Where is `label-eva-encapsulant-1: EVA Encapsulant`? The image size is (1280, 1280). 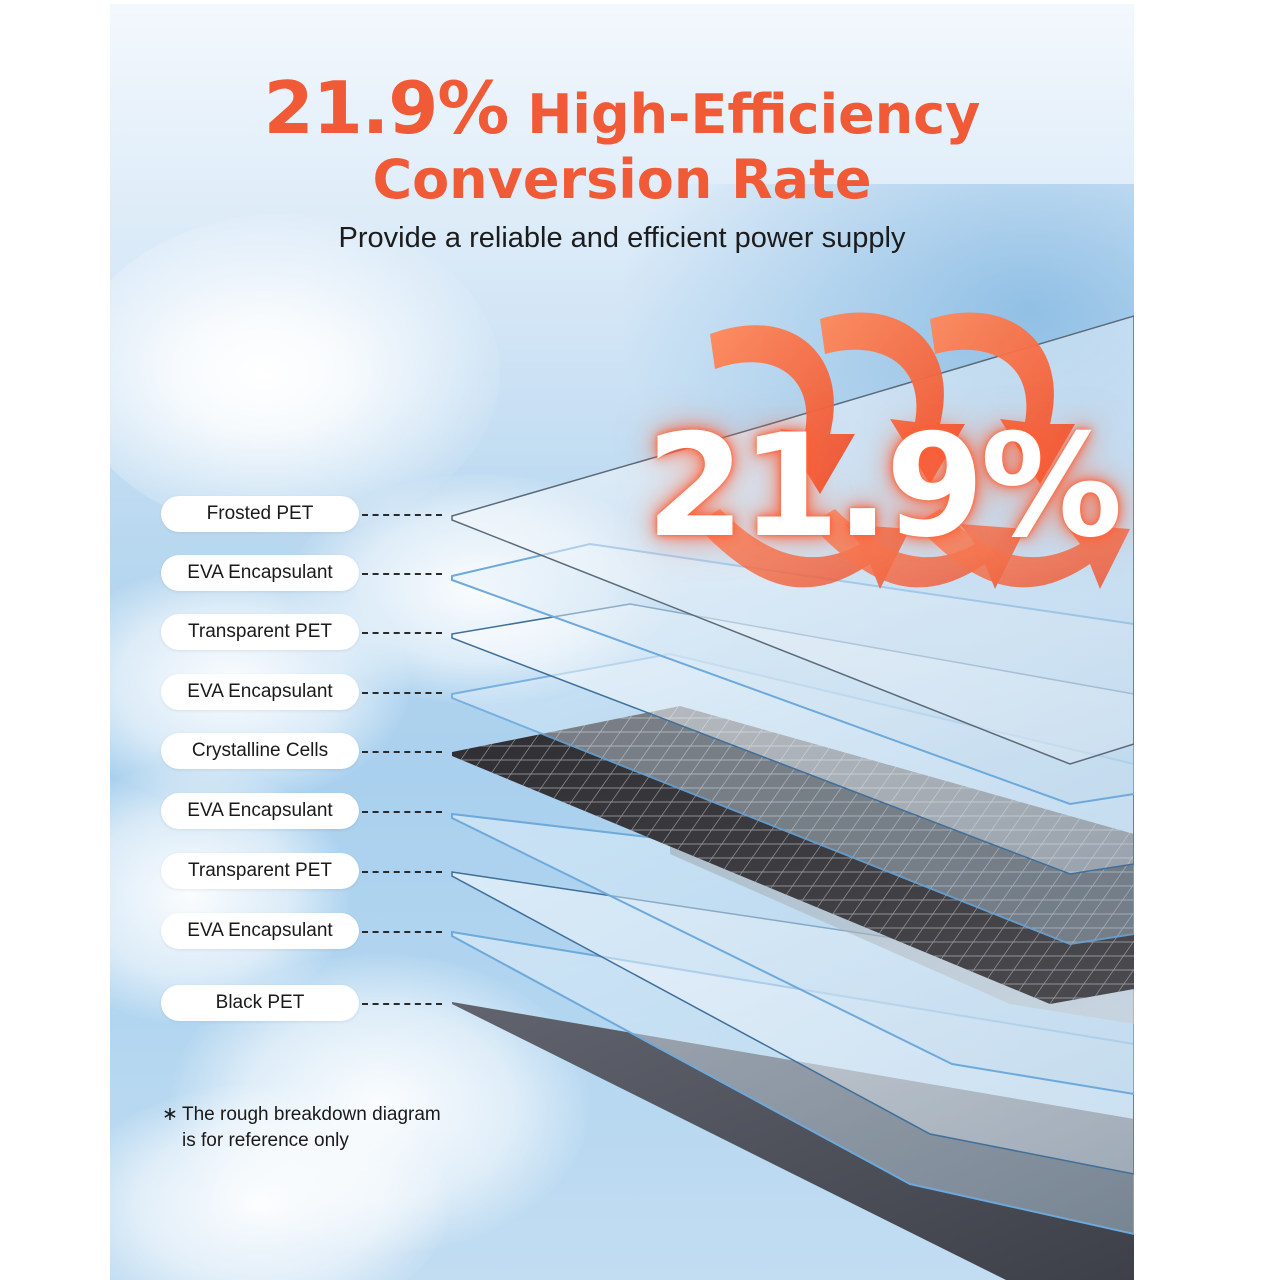 label-eva-encapsulant-1: EVA Encapsulant is located at coordinates (260, 573).